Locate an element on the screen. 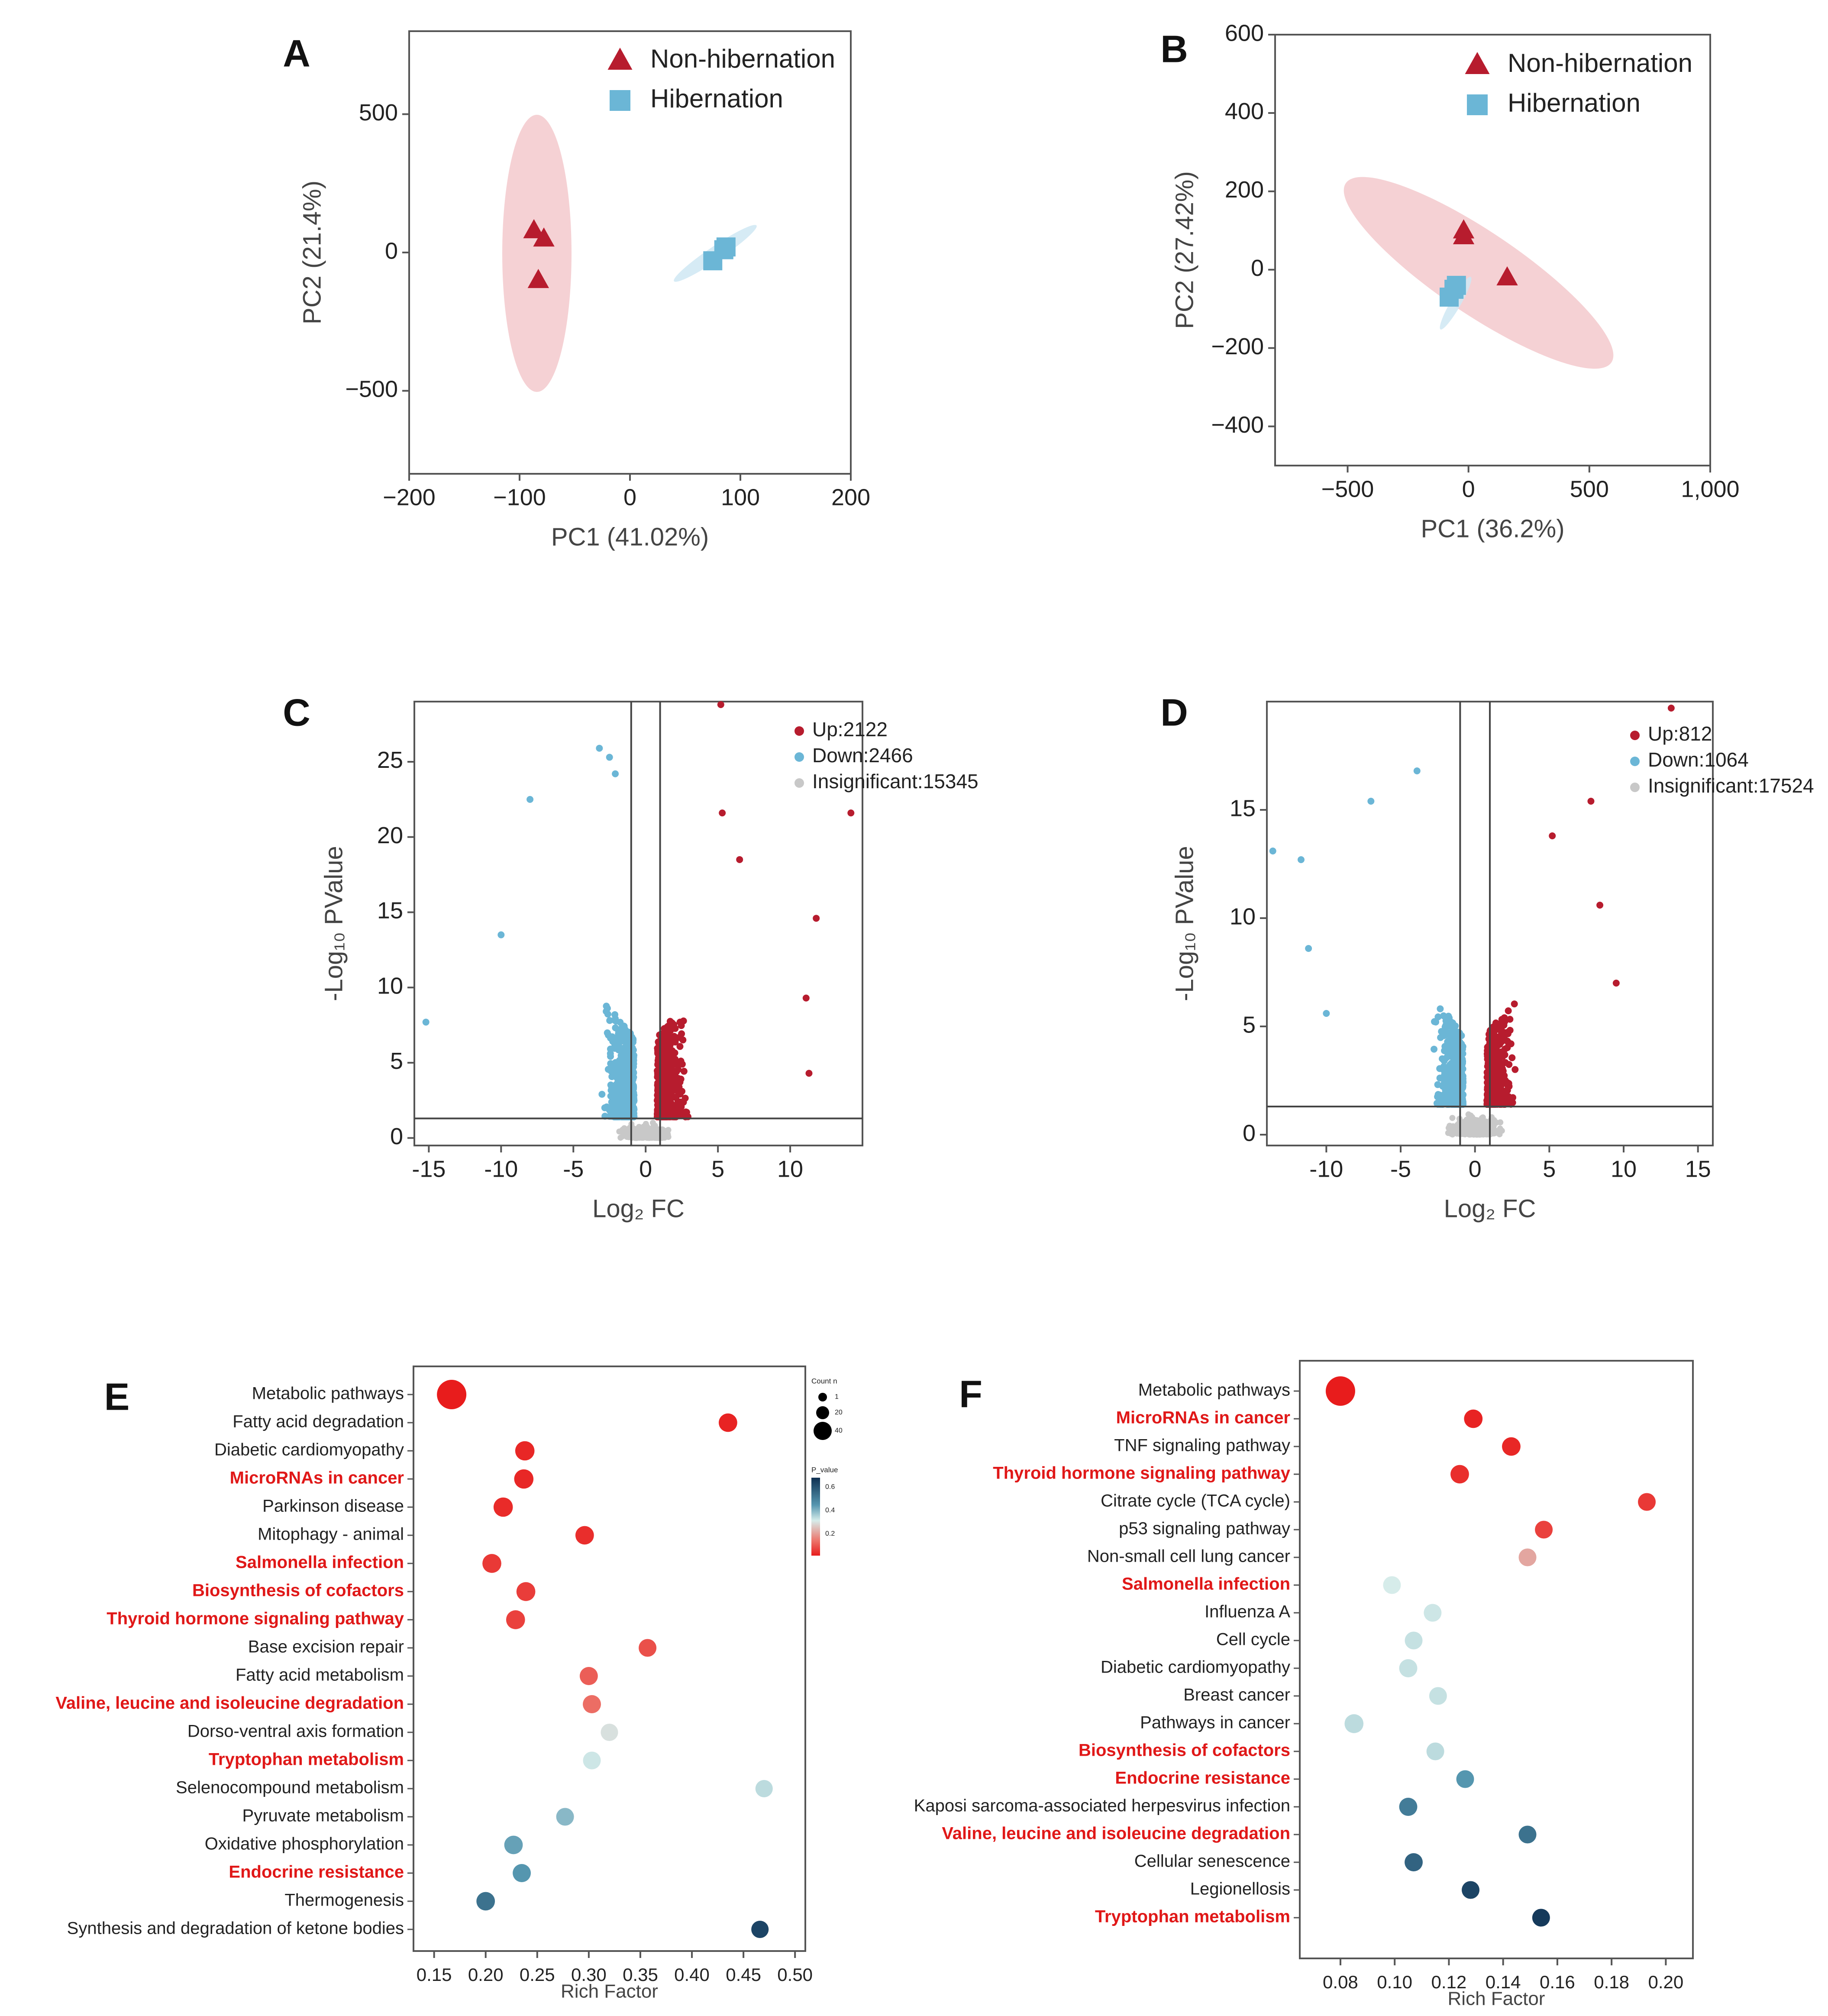 The height and width of the screenshot is (2016, 1828). y-tick-label: 400 is located at coordinates (1244, 111).